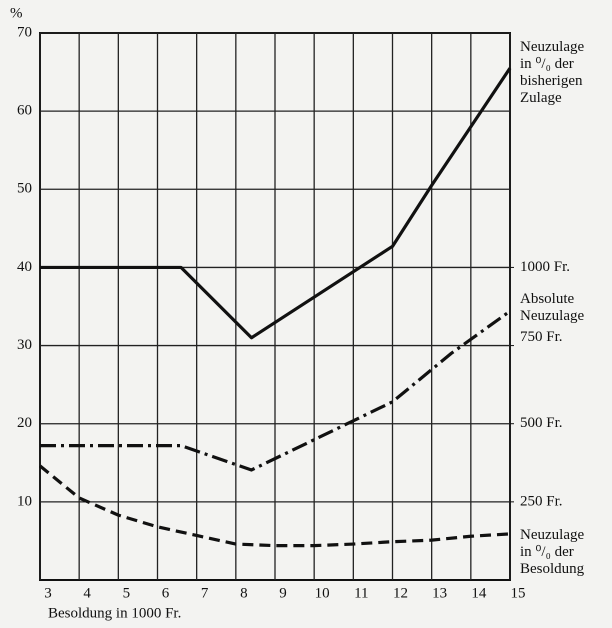 This screenshot has width=612, height=628. Describe the element at coordinates (24, 345) in the screenshot. I see `y-tick-label: 30` at that location.